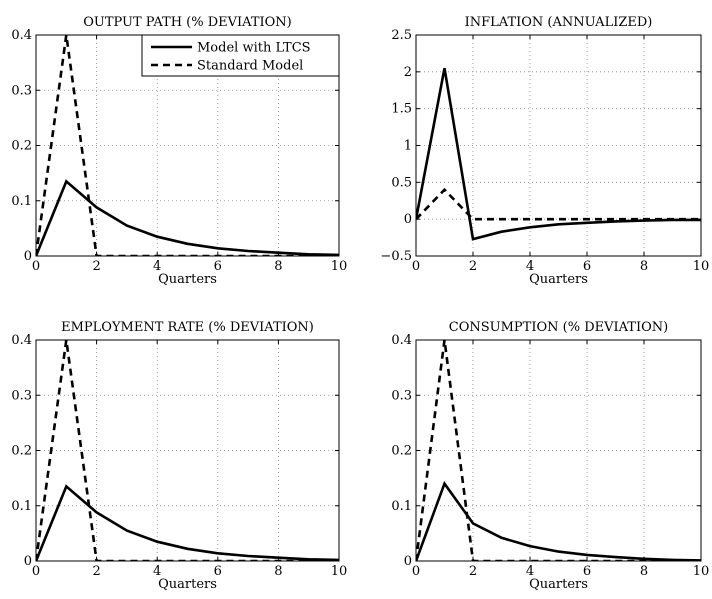  What do you see at coordinates (408, 72) in the screenshot?
I see `y-tick-label: 2` at bounding box center [408, 72].